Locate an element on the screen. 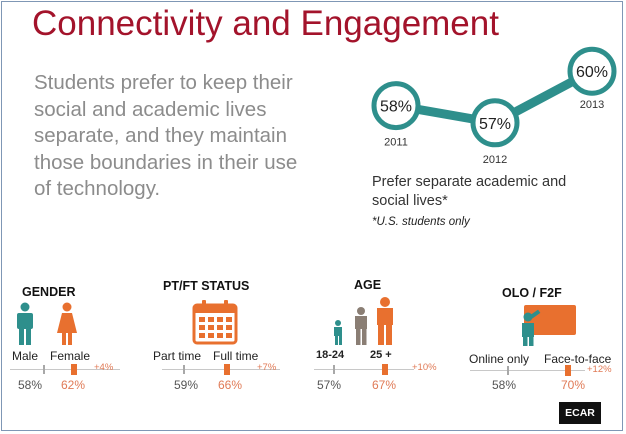 The width and height of the screenshot is (626, 434). olo-category-2: Face-to-face is located at coordinates (578, 359).